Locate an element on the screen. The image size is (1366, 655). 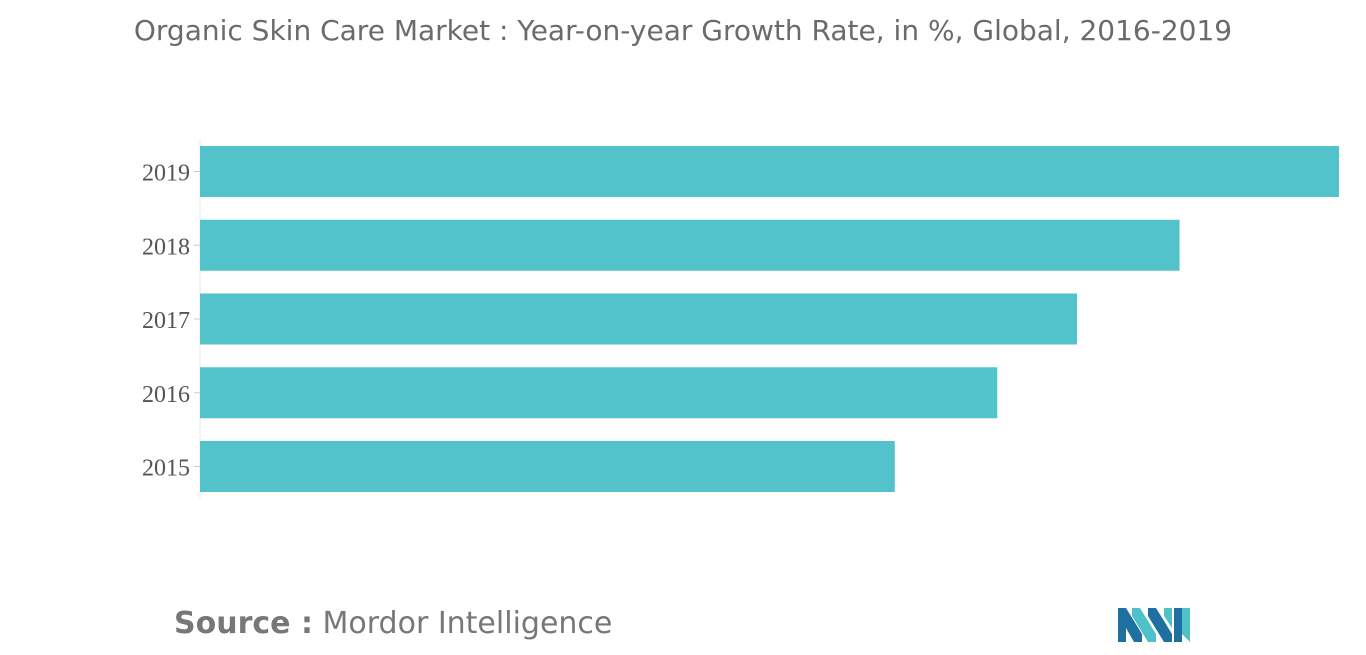
bar-2015 is located at coordinates (547, 466).